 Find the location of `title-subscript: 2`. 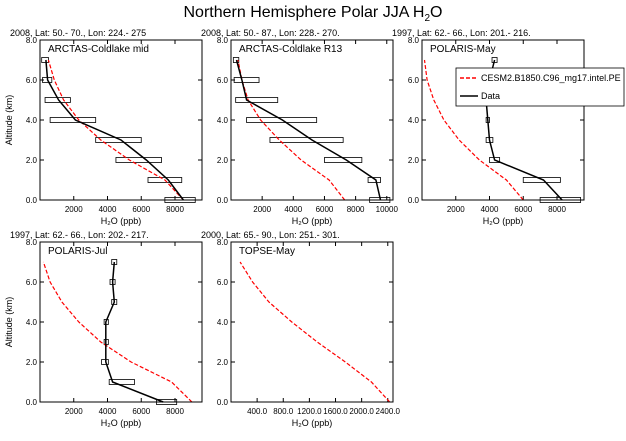

title-subscript: 2 is located at coordinates (427, 19).